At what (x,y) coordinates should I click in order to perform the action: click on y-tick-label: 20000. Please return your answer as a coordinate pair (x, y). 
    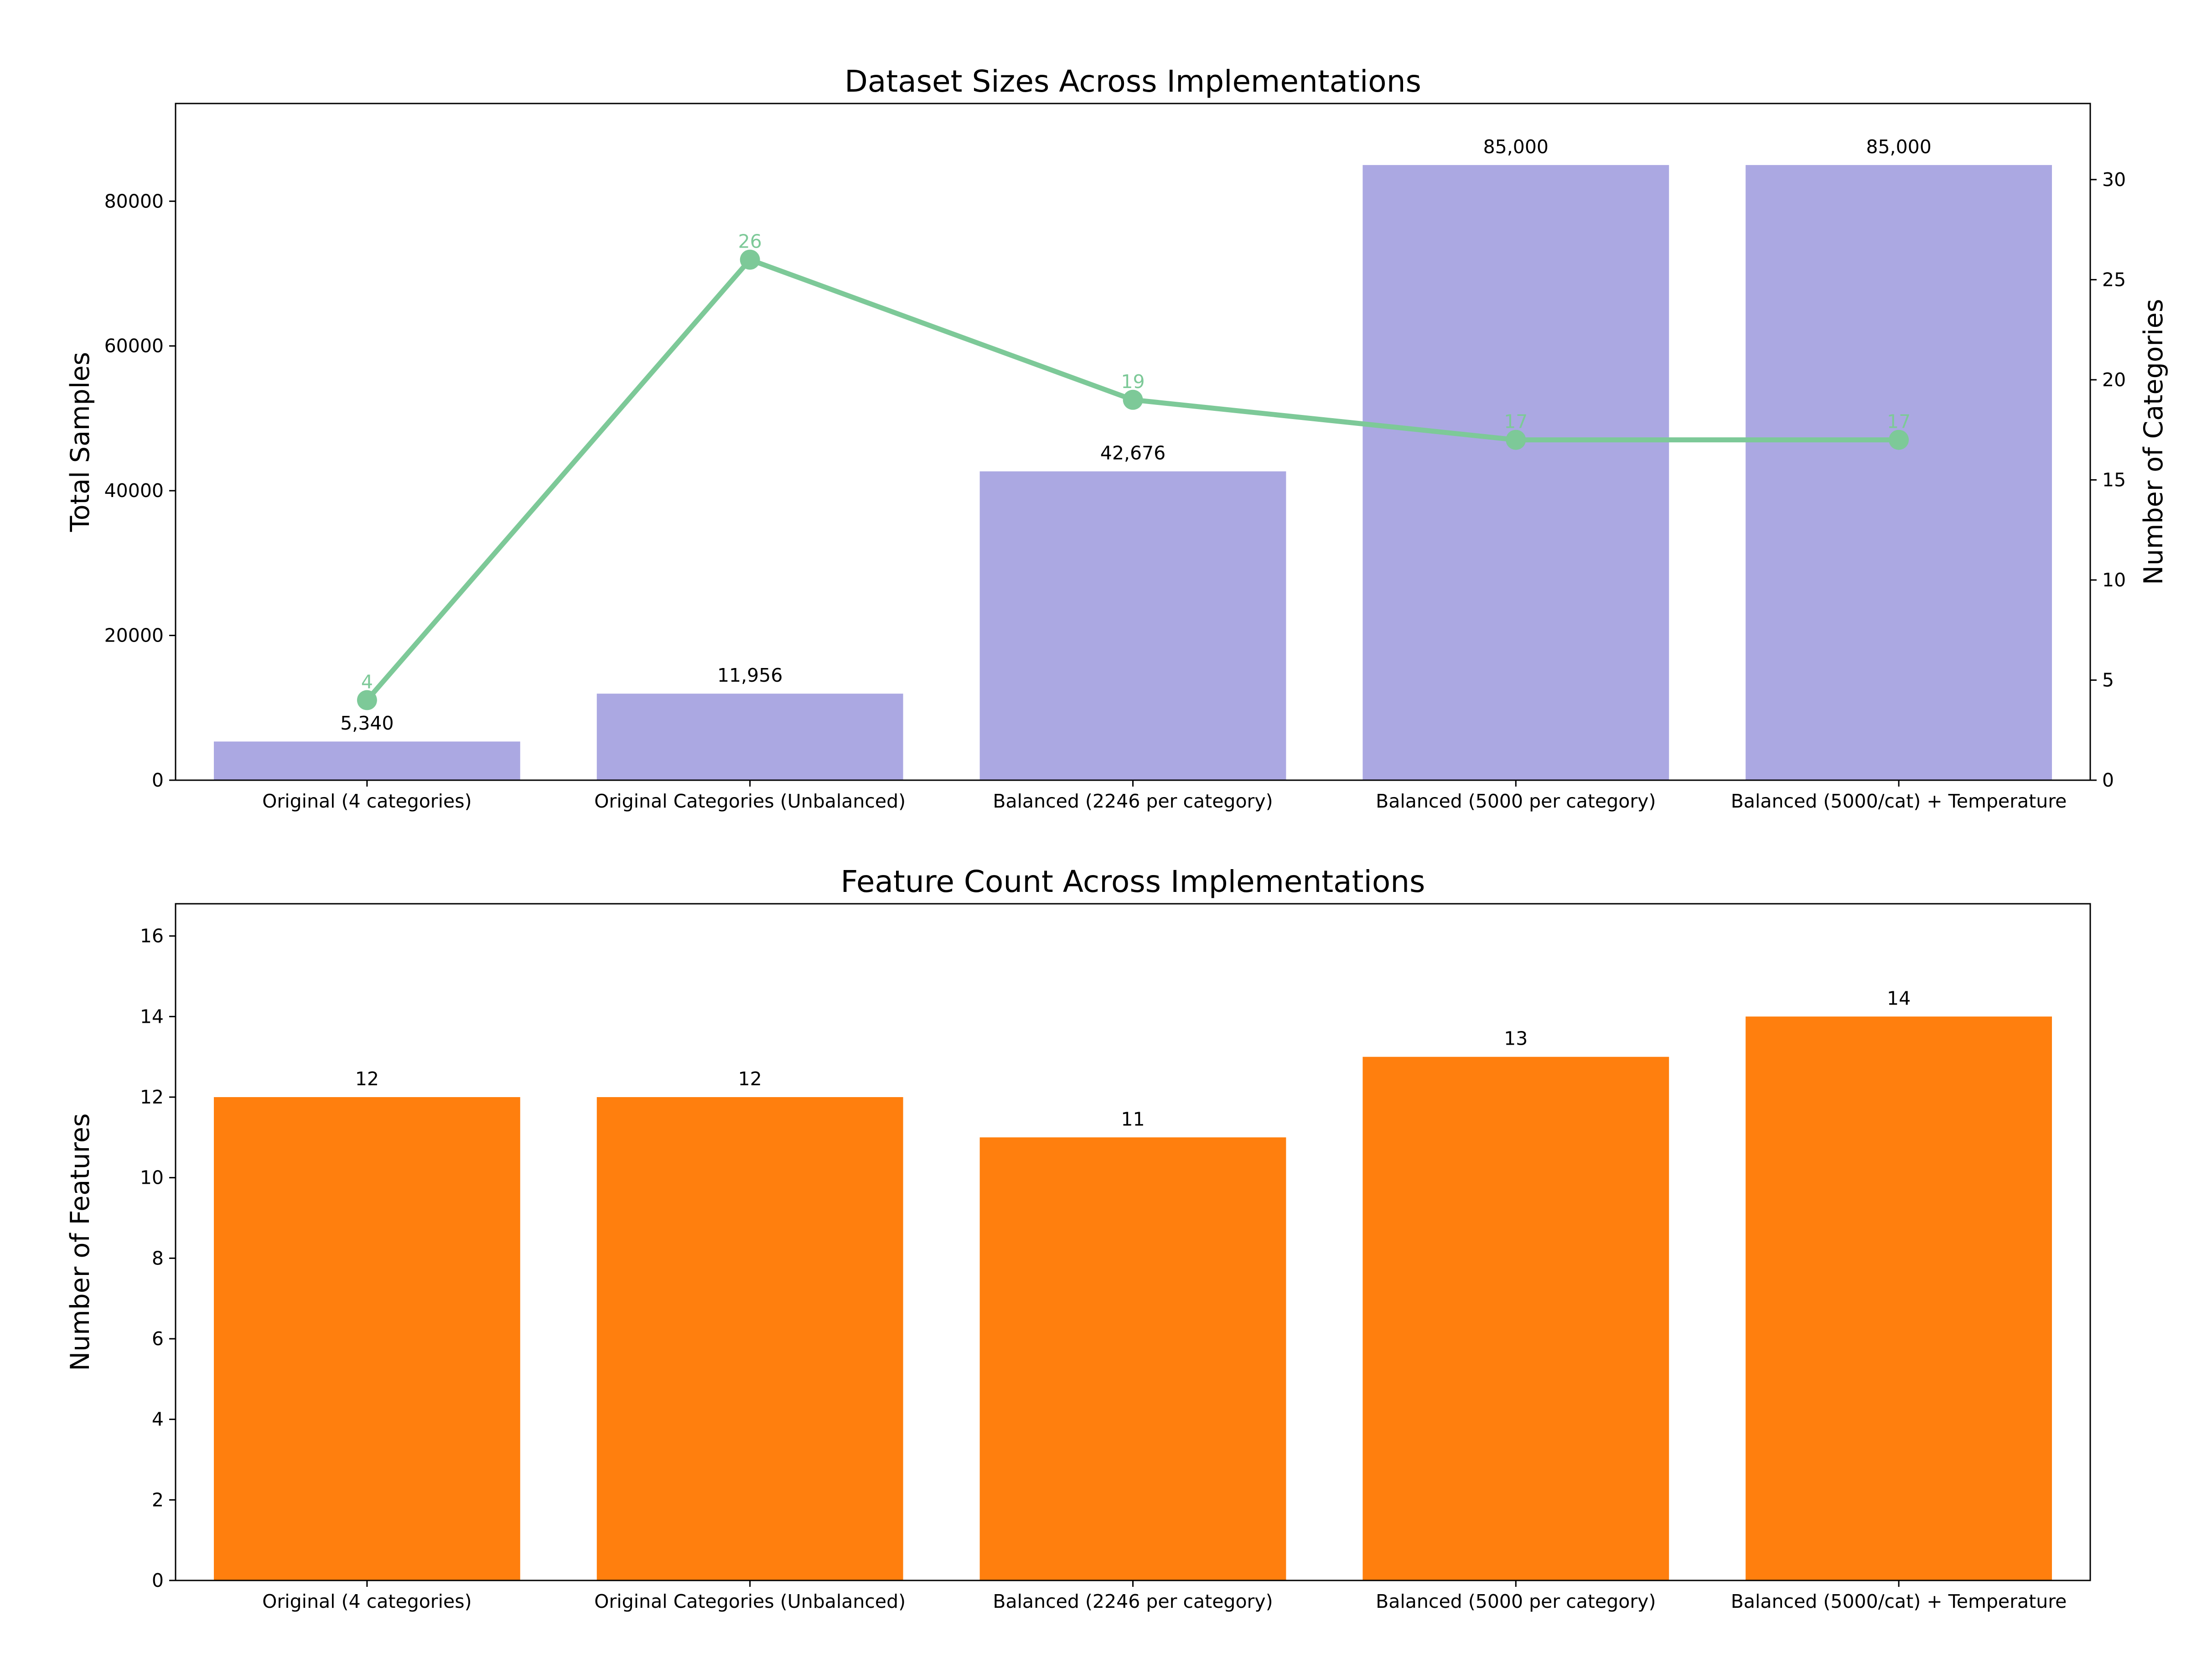
    Looking at the image, I should click on (134, 636).